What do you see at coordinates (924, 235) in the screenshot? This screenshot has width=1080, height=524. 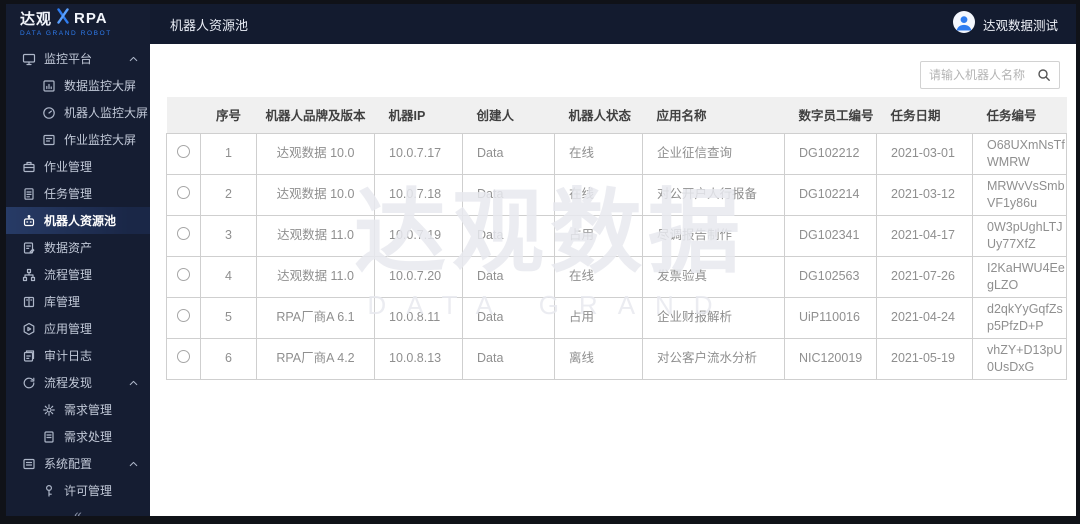 I see `cell-date: 2021-04-17` at bounding box center [924, 235].